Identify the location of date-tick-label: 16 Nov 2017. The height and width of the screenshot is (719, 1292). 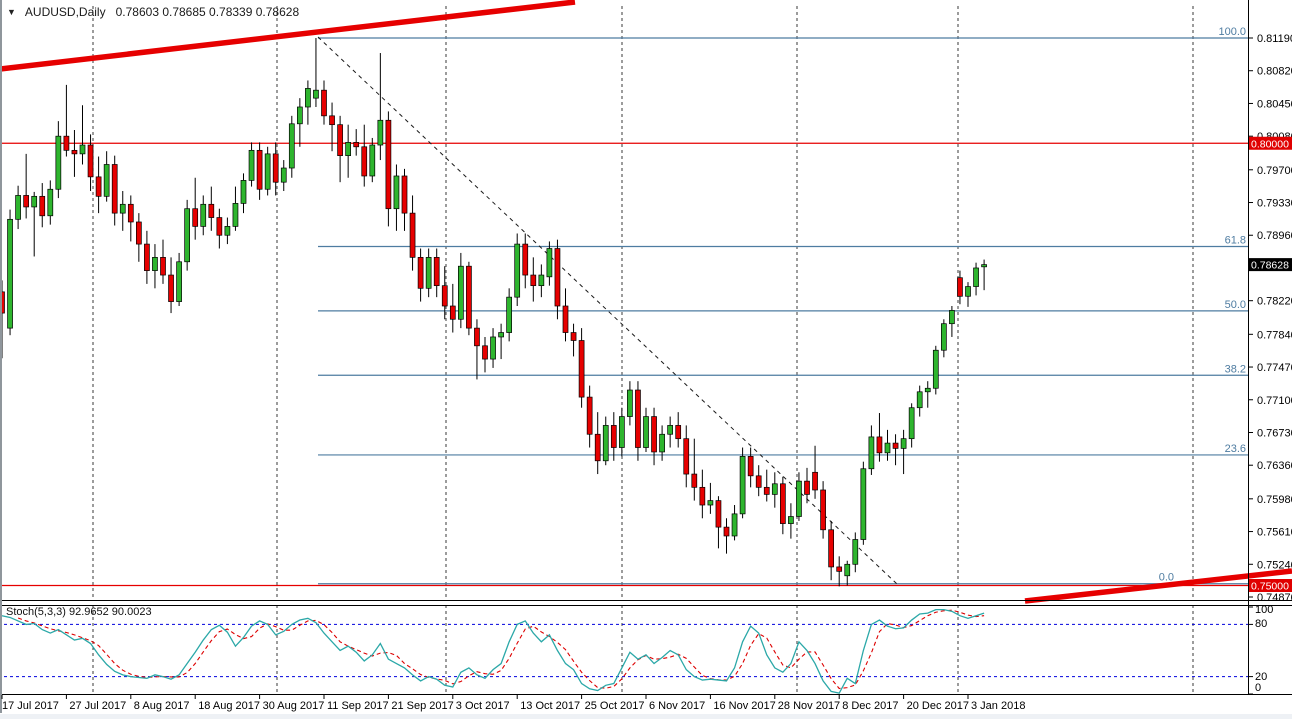
(744, 706).